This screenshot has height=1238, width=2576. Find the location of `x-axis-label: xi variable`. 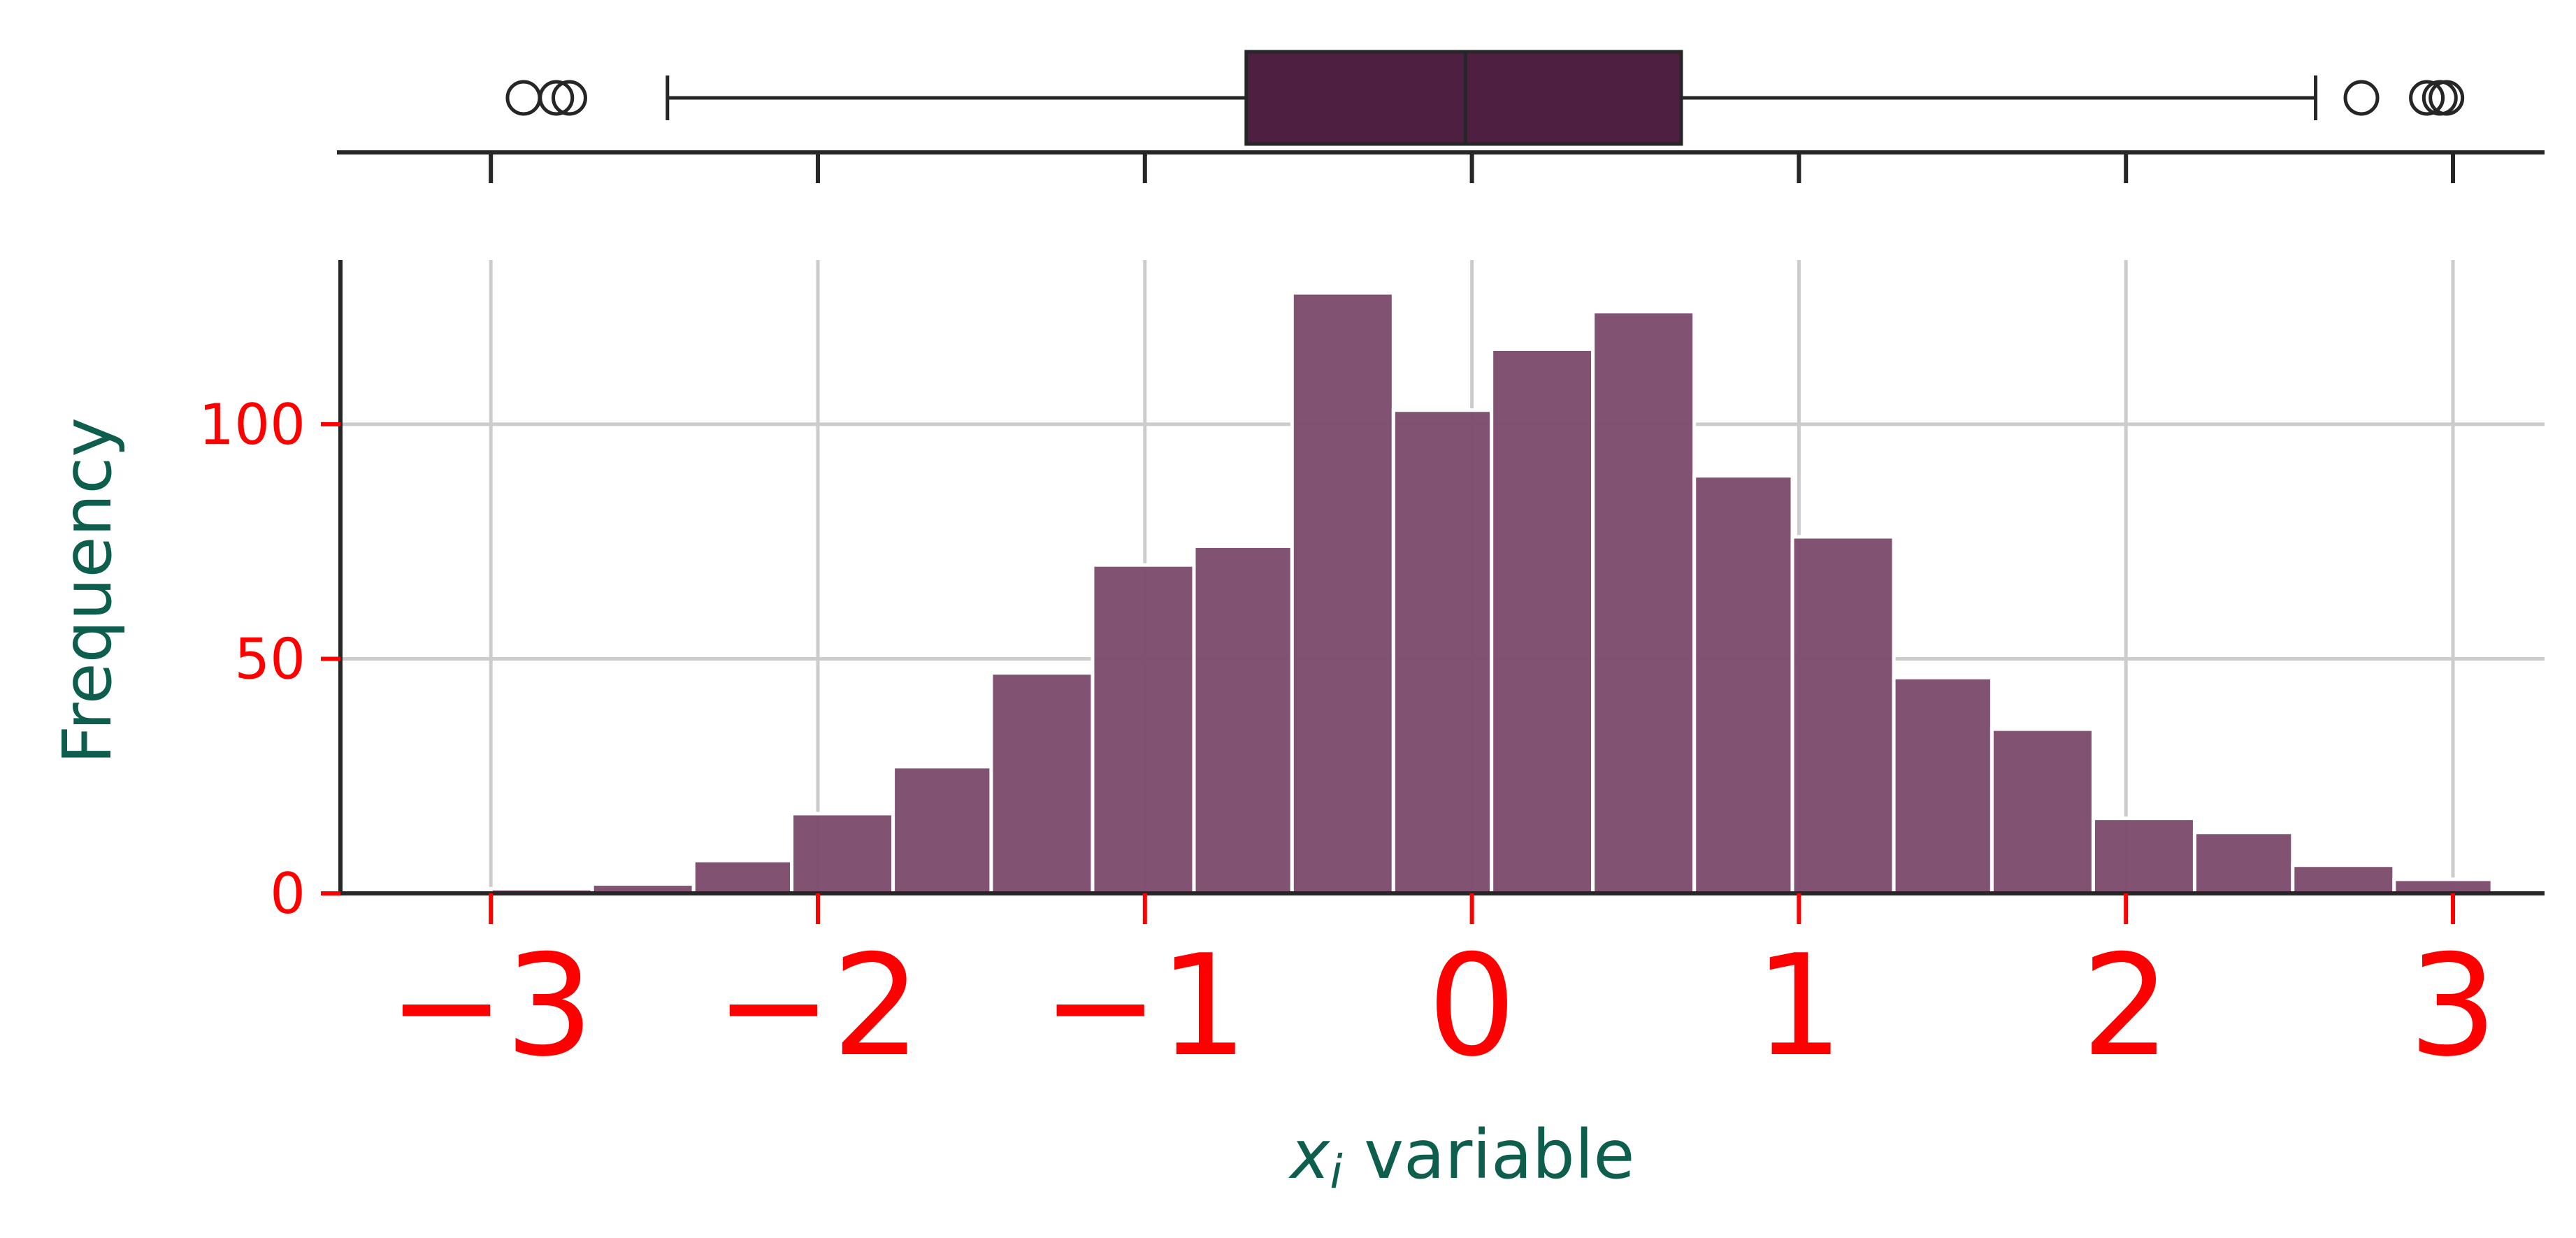

x-axis-label: xi variable is located at coordinates (1461, 1157).